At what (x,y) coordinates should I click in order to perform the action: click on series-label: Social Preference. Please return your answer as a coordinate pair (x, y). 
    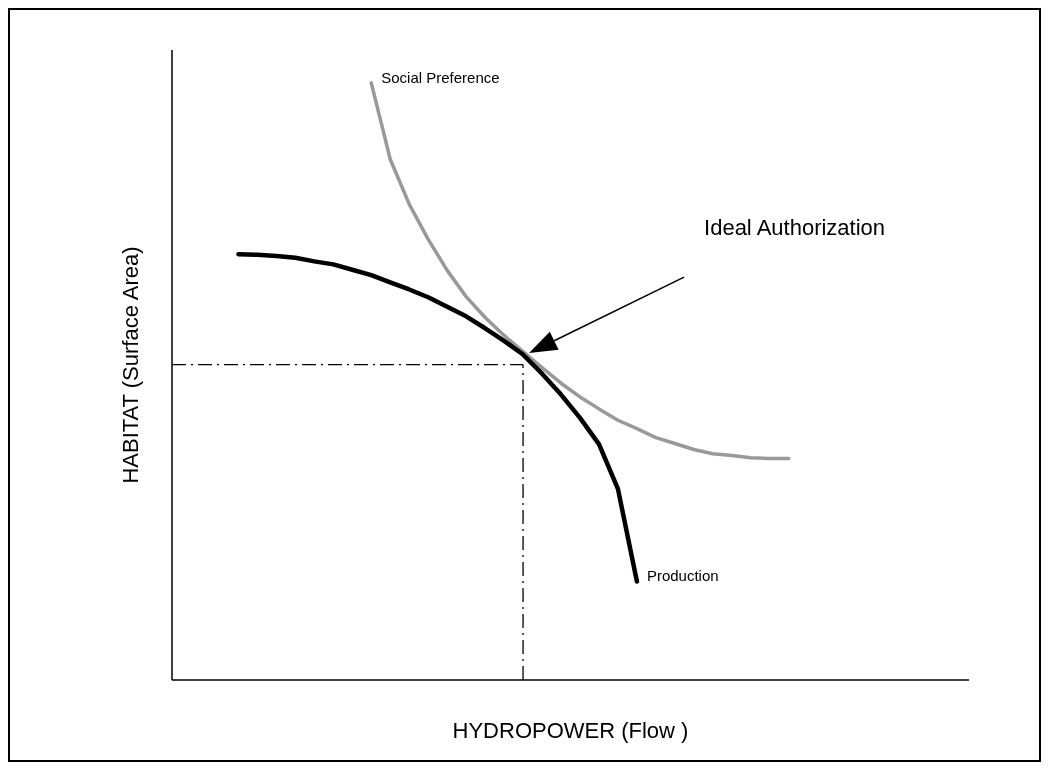
    Looking at the image, I should click on (440, 77).